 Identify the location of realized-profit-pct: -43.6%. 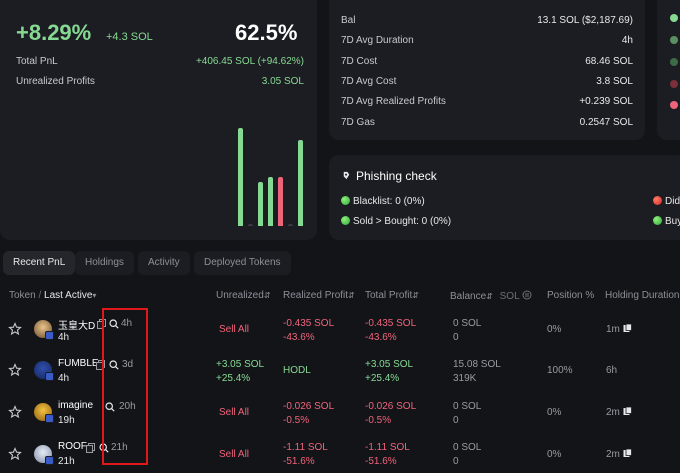
(299, 337).